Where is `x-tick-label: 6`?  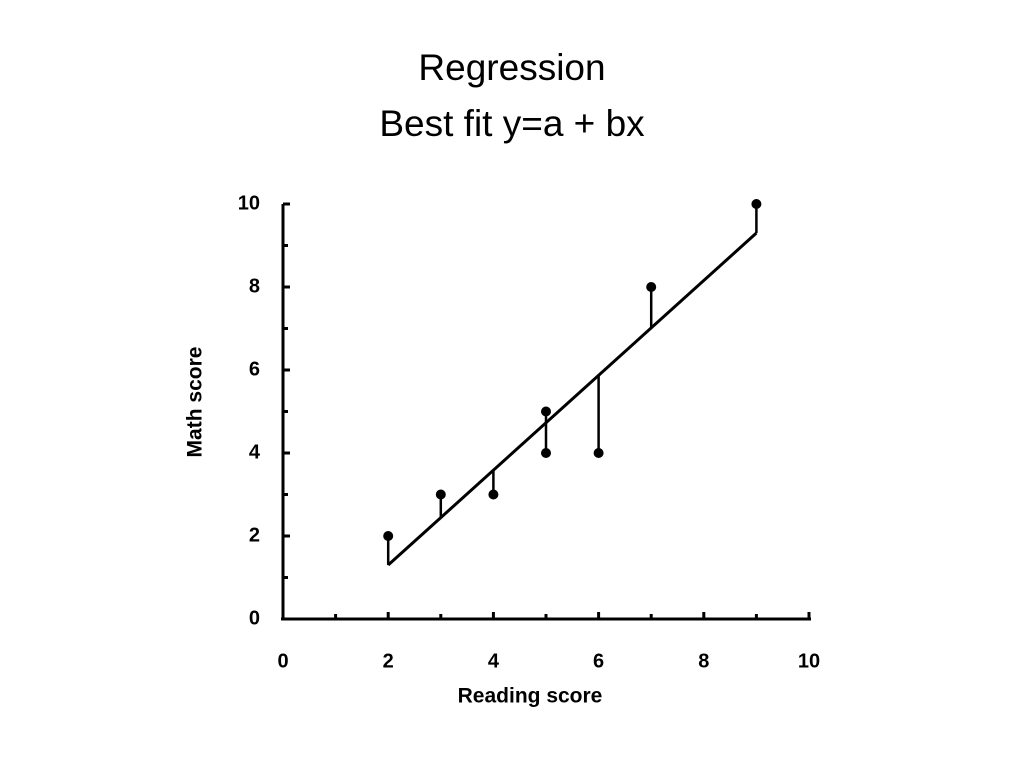
x-tick-label: 6 is located at coordinates (598, 661).